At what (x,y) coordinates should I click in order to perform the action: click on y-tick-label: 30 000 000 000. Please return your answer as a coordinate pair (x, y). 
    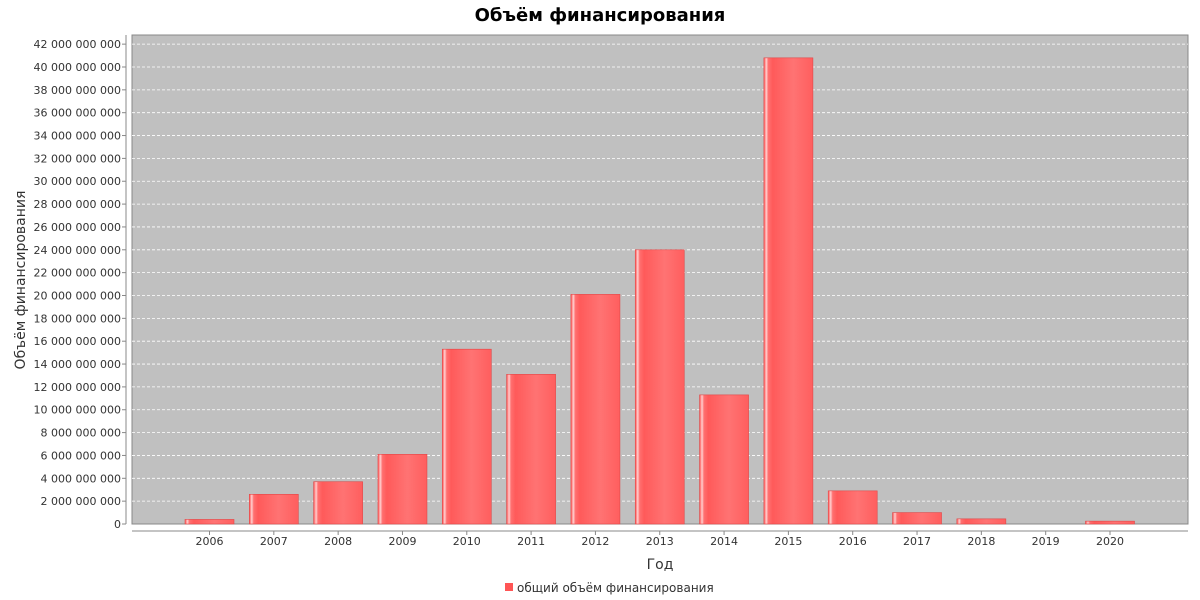
    Looking at the image, I should click on (77, 181).